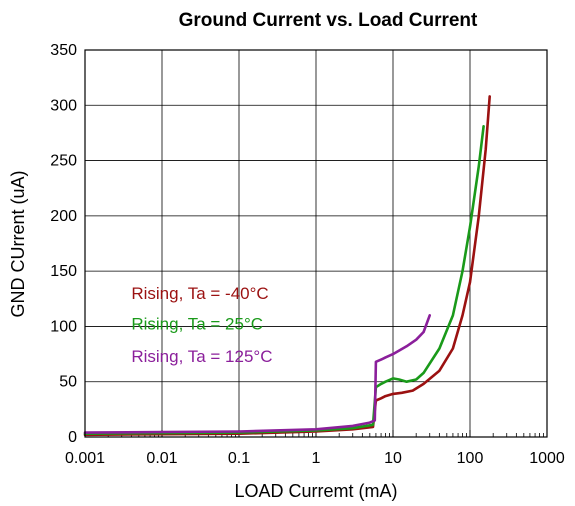 This screenshot has height=506, width=575. Describe the element at coordinates (547, 458) in the screenshot. I see `x-tick-label: 1000` at that location.